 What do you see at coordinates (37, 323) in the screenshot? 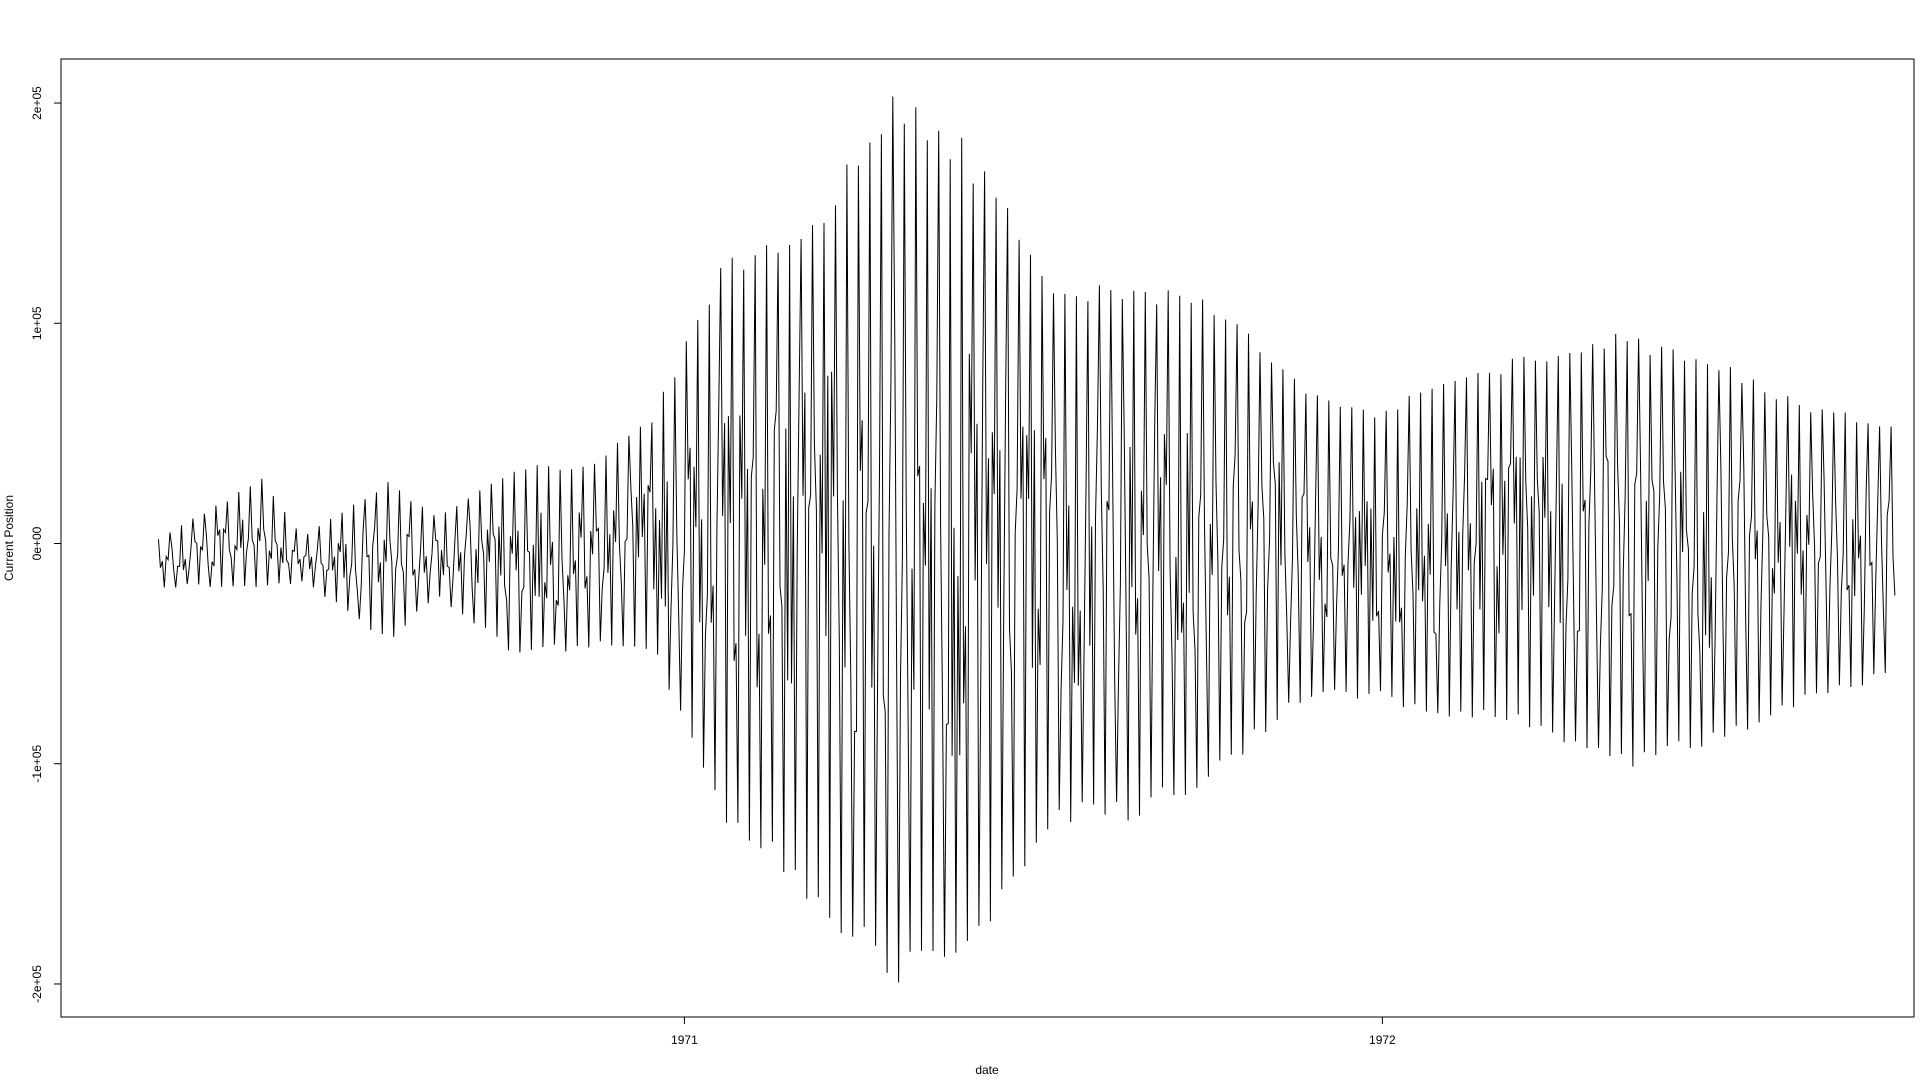
I see `y-tick-label: 1e+05` at bounding box center [37, 323].